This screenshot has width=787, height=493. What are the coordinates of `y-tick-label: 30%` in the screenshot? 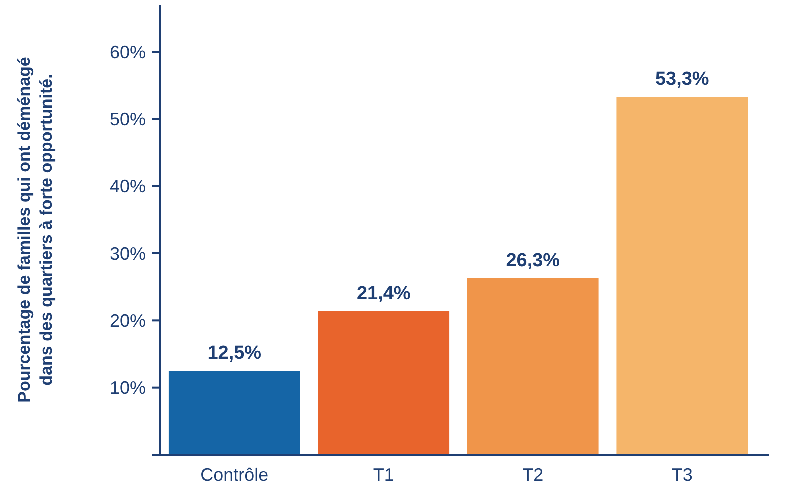 It's located at (128, 254).